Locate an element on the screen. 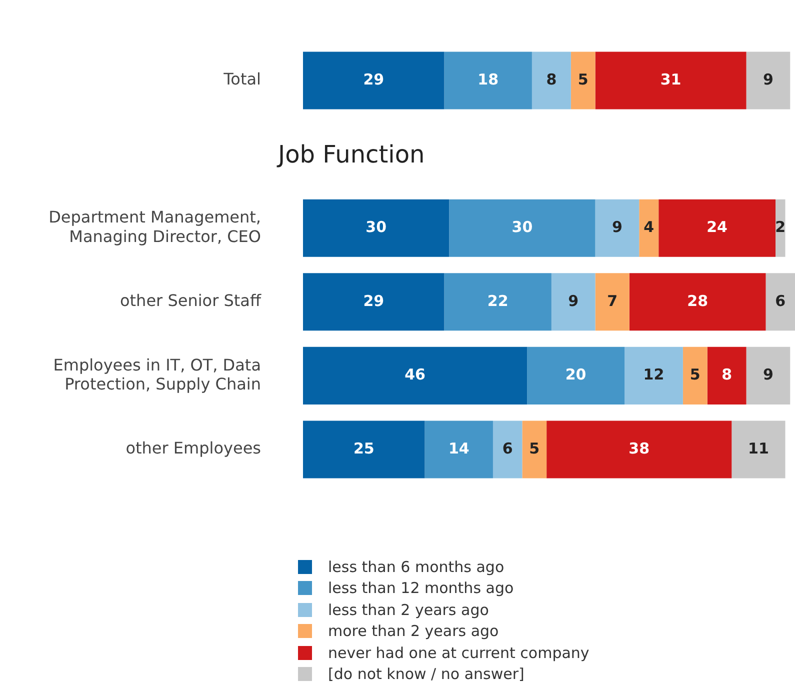 The image size is (795, 687). data-label: 28 is located at coordinates (697, 301).